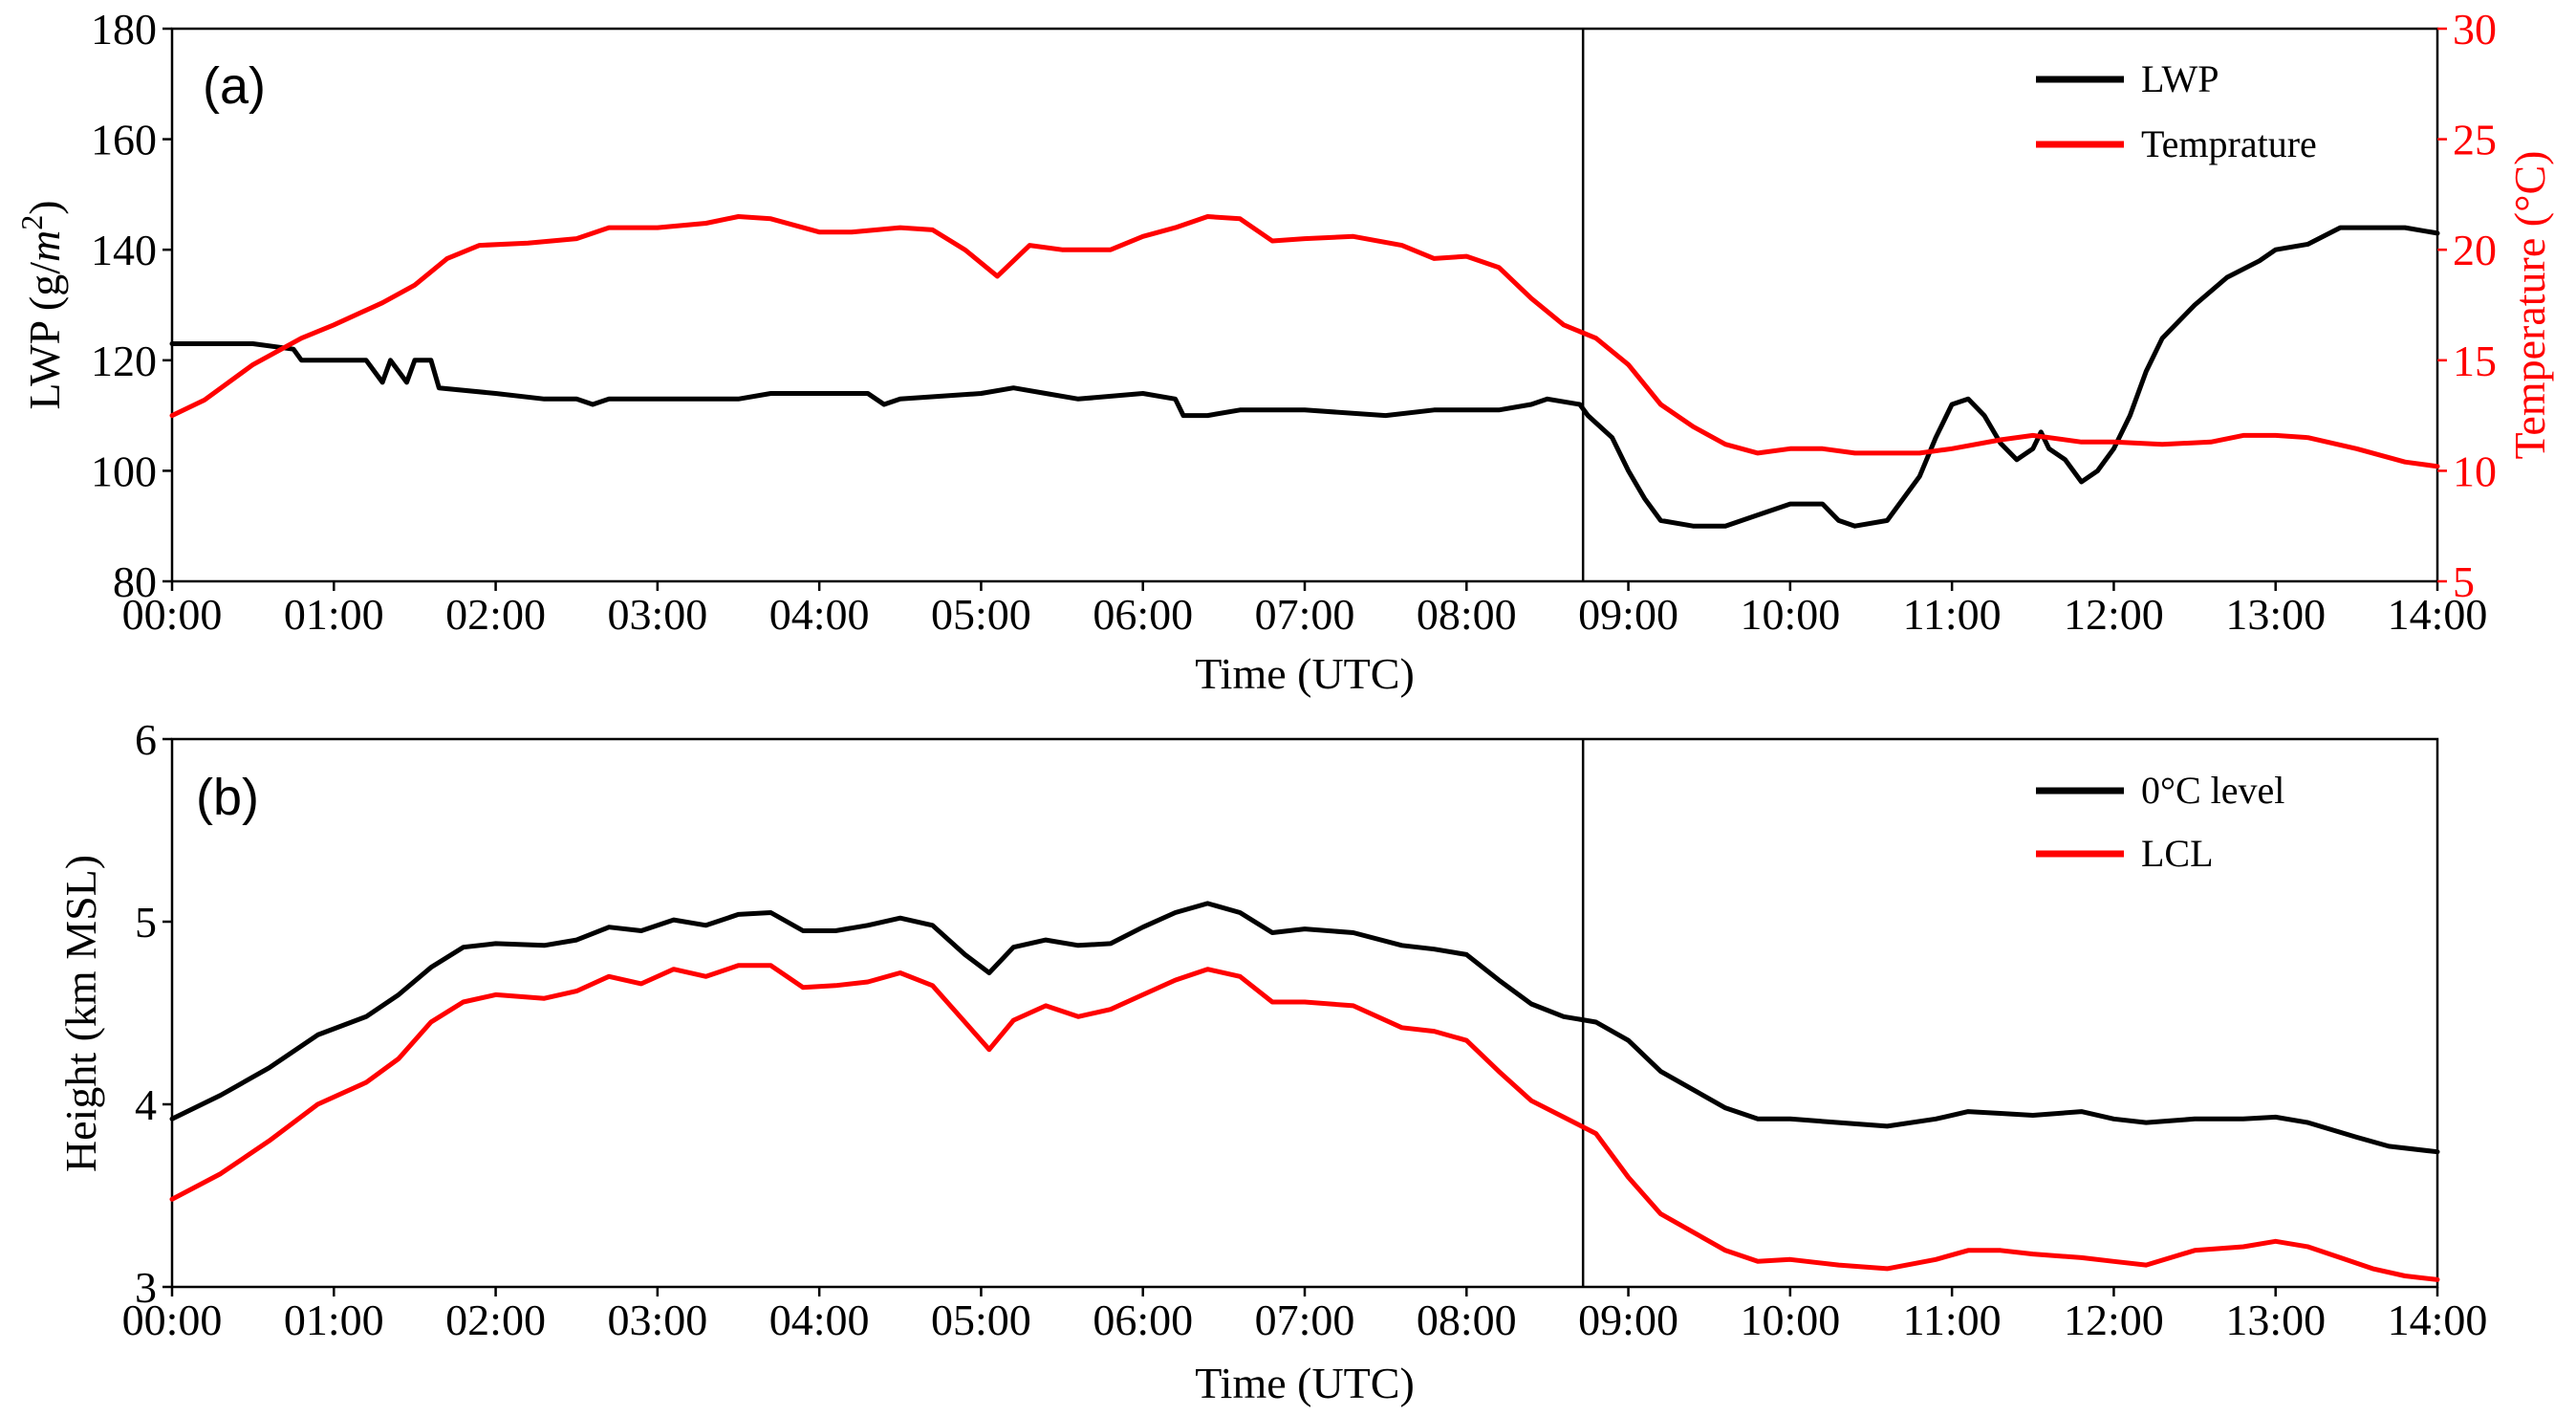 This screenshot has width=2576, height=1416. Describe the element at coordinates (80, 1013) in the screenshot. I see `y-axis-label: Height (km MSL)` at that location.